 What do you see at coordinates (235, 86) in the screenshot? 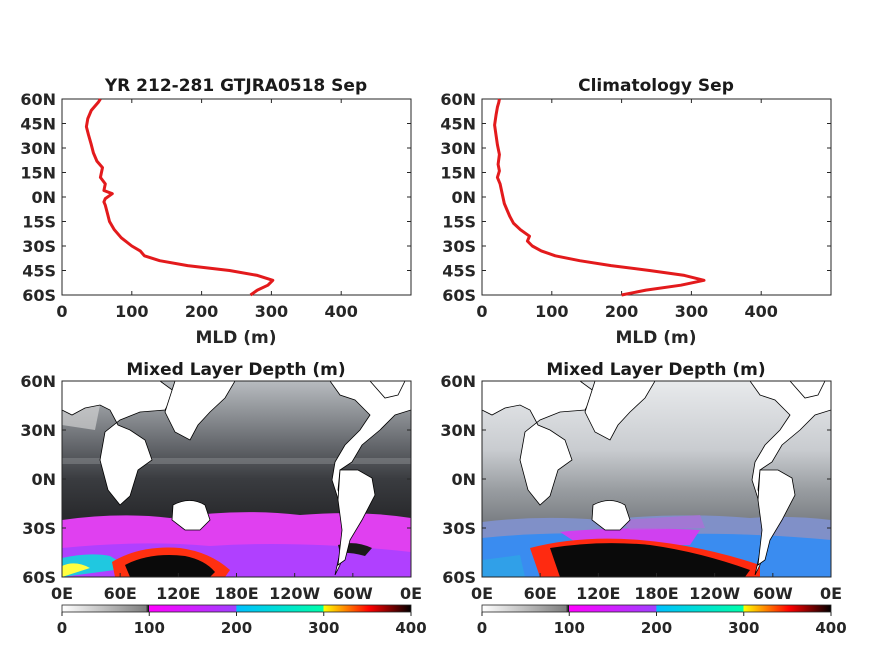
I see `panel-title: YR 212-281 GTJRA0518 Sep` at bounding box center [235, 86].